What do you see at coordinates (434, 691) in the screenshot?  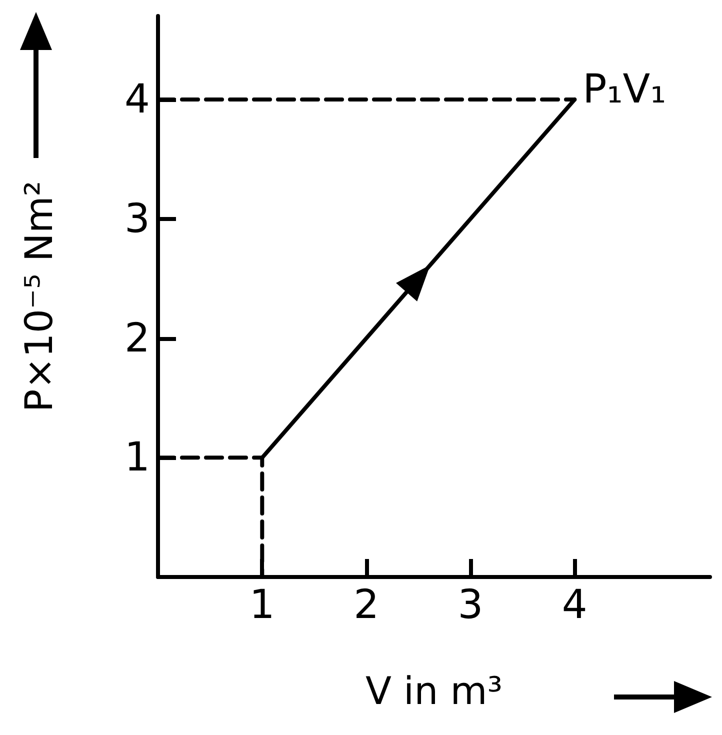 I see `x-axis-title: V in m³` at bounding box center [434, 691].